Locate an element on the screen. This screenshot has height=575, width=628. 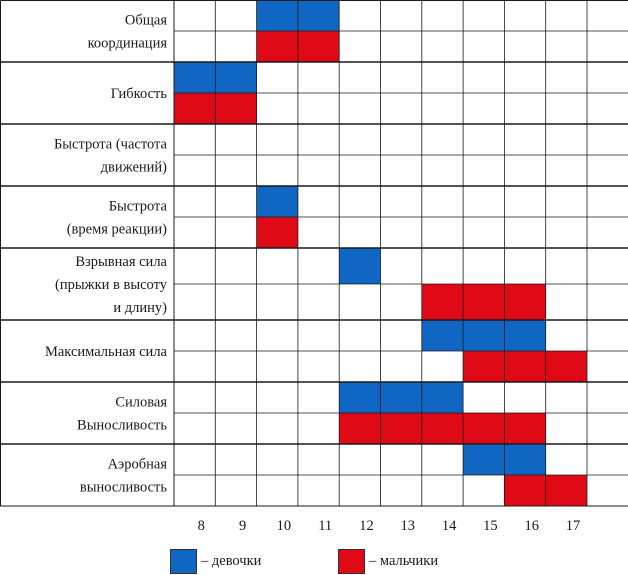
legend-boys: – мальчики is located at coordinates (388, 561).